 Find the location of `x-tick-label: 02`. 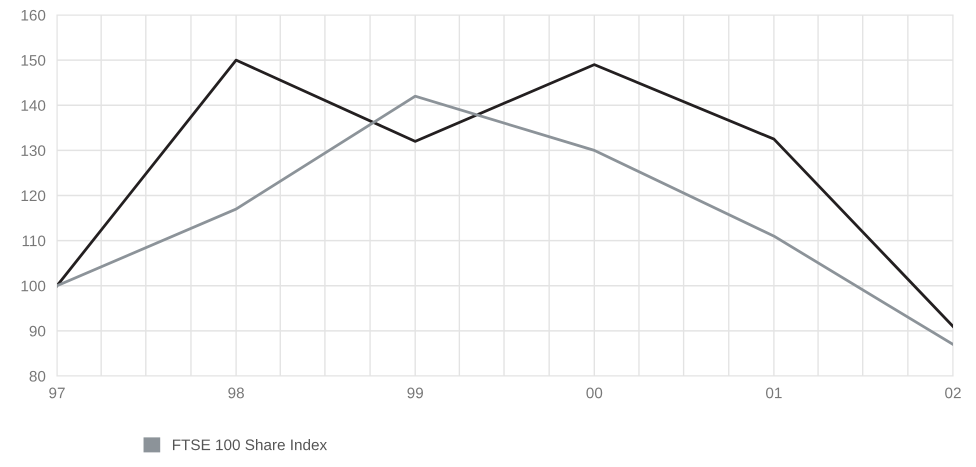

x-tick-label: 02 is located at coordinates (953, 393).